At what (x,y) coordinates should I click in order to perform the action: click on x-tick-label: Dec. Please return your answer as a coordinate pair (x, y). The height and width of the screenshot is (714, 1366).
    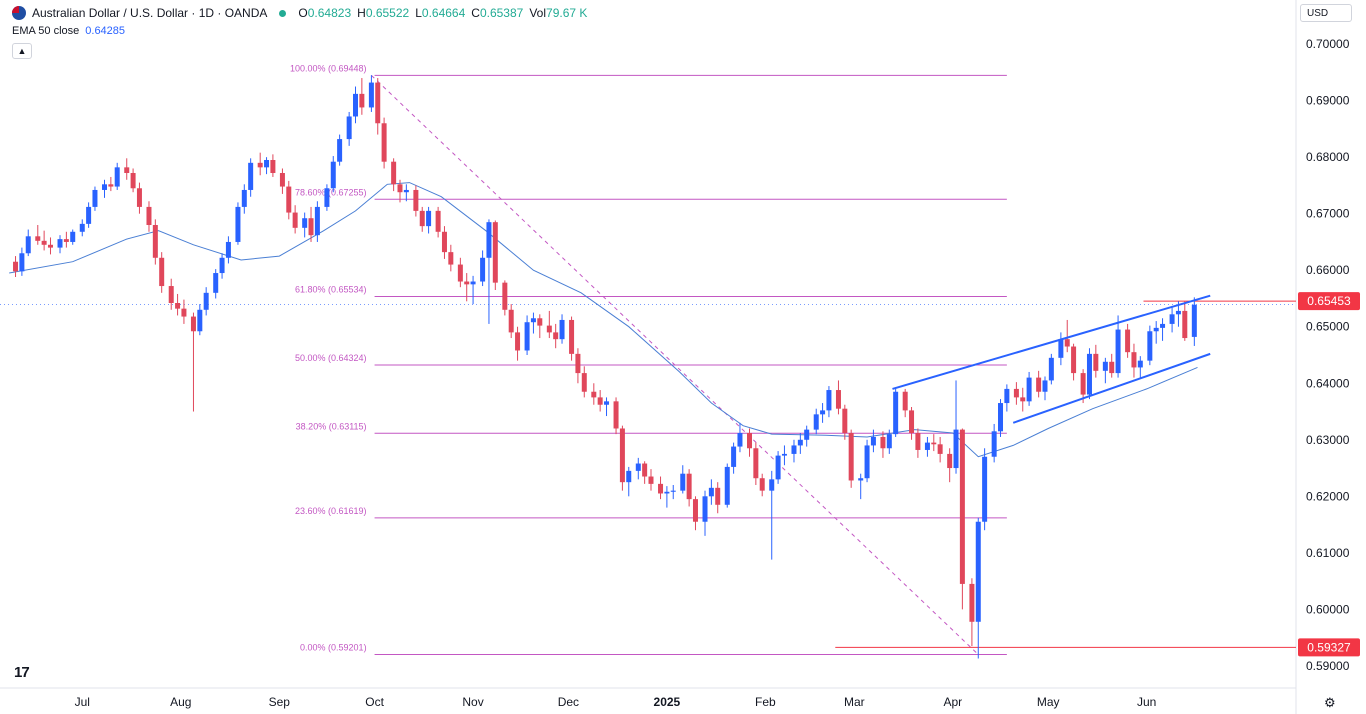
    Looking at the image, I should click on (568, 702).